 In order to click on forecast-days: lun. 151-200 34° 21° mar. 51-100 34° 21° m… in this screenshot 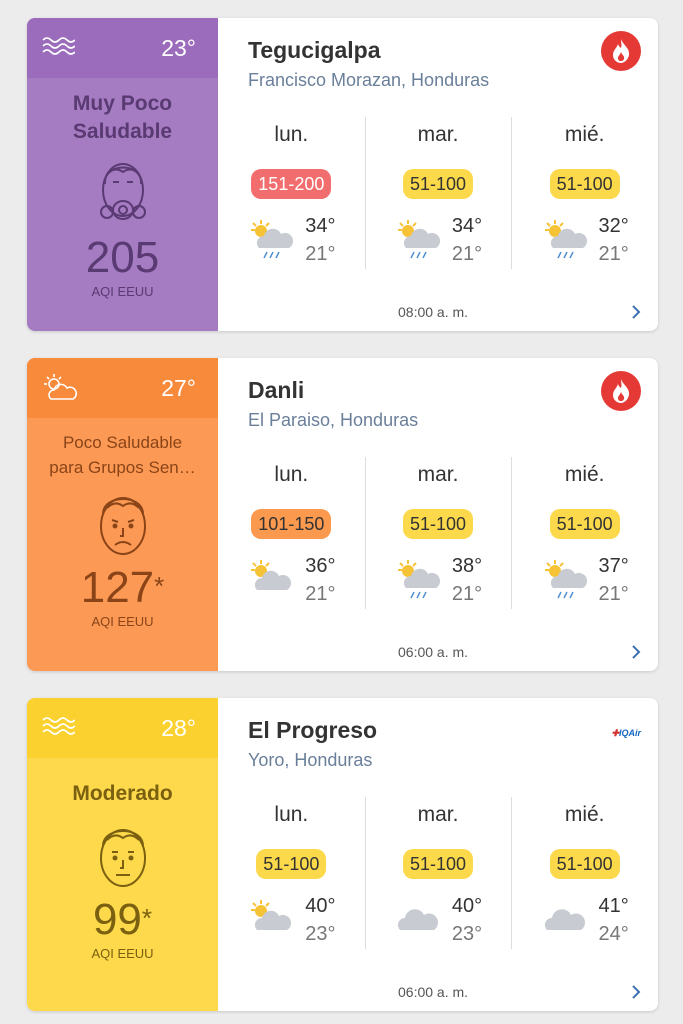, I will do `click(438, 193)`.